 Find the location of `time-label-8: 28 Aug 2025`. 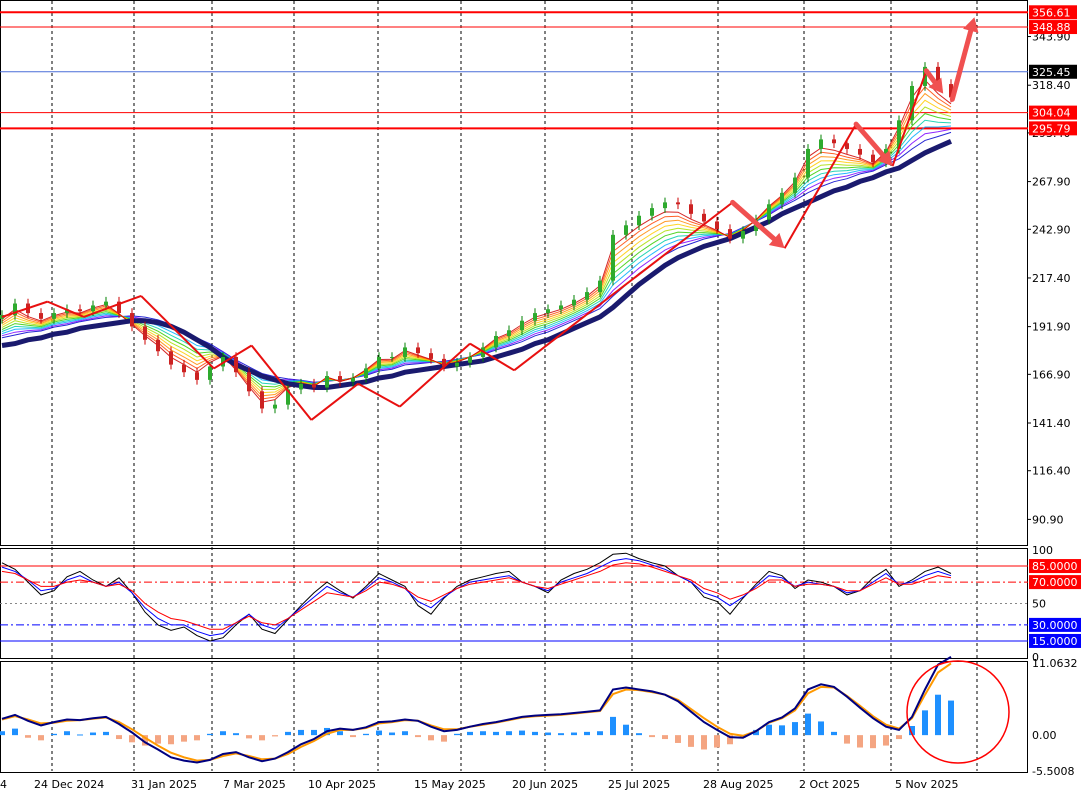

time-label-8: 28 Aug 2025 is located at coordinates (738, 784).